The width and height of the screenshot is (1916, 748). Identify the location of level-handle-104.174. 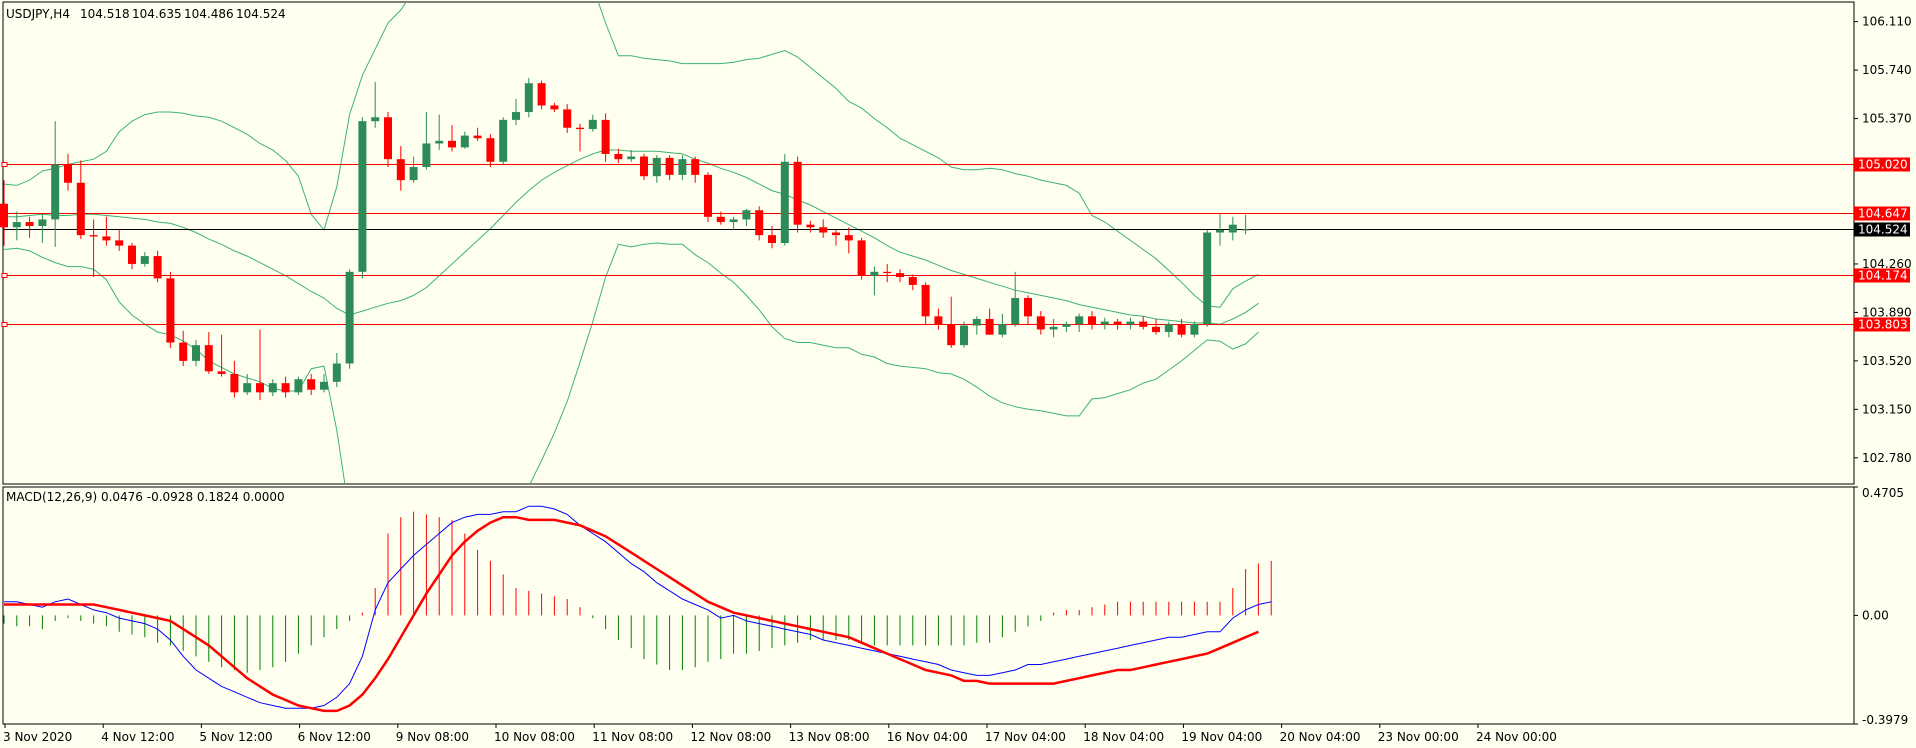
(4, 275).